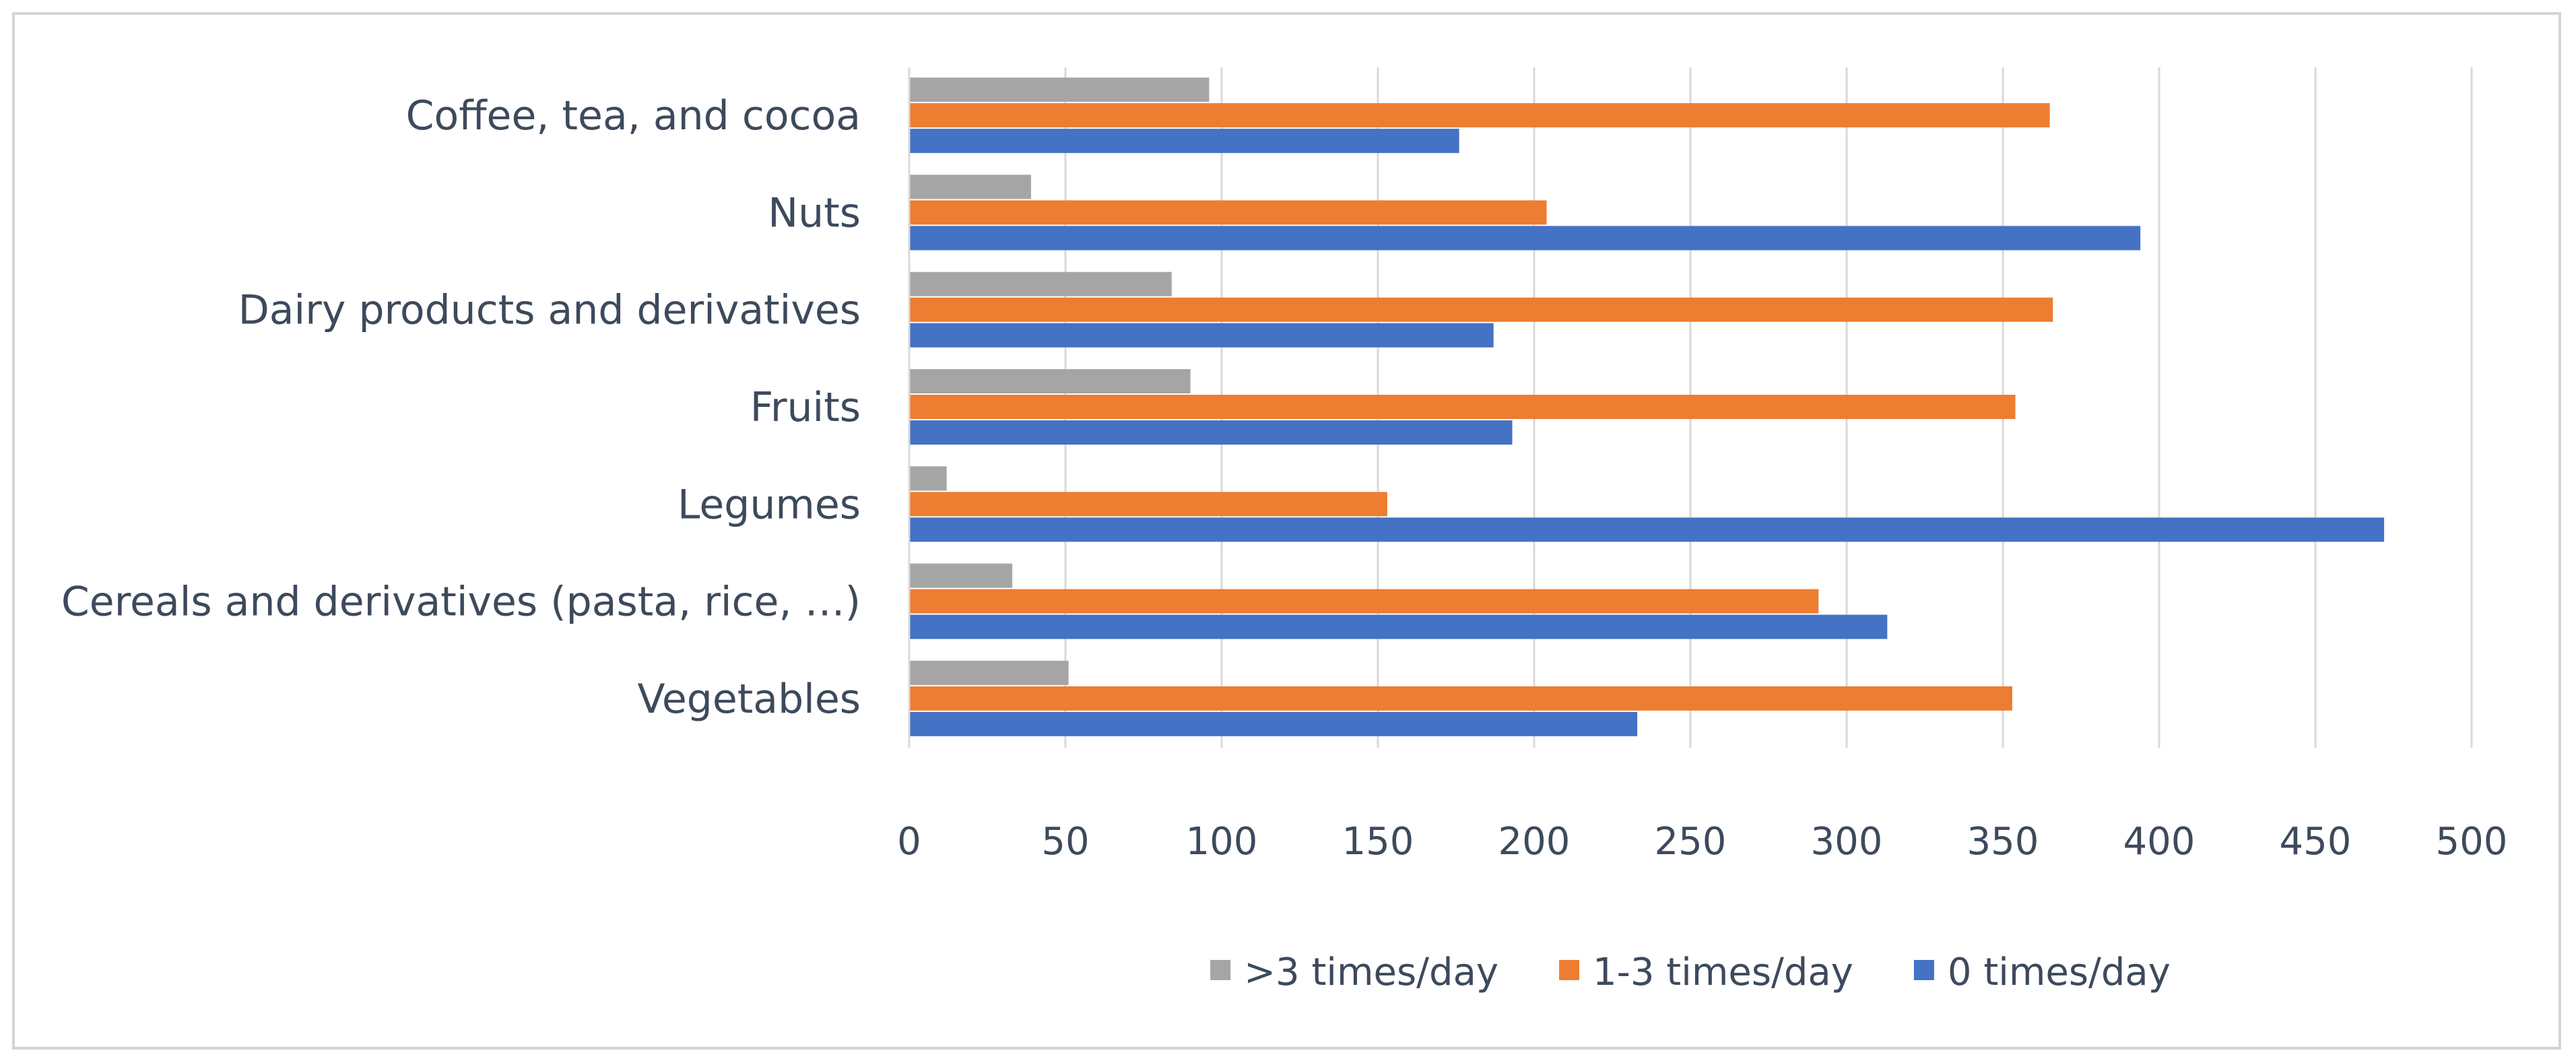  I want to click on legend-item-3: 0 times/day, so click(2042, 973).